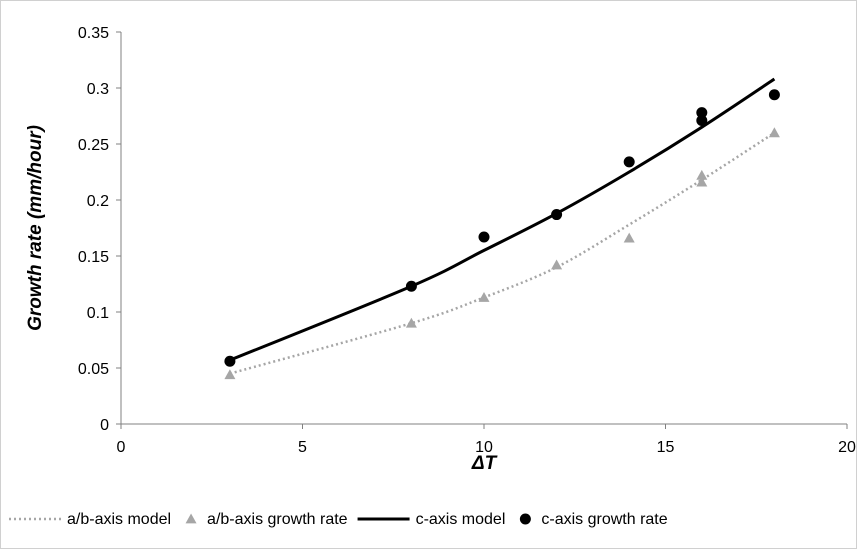 This screenshot has width=857, height=553. What do you see at coordinates (461, 519) in the screenshot?
I see `legend-label: c-axis model` at bounding box center [461, 519].